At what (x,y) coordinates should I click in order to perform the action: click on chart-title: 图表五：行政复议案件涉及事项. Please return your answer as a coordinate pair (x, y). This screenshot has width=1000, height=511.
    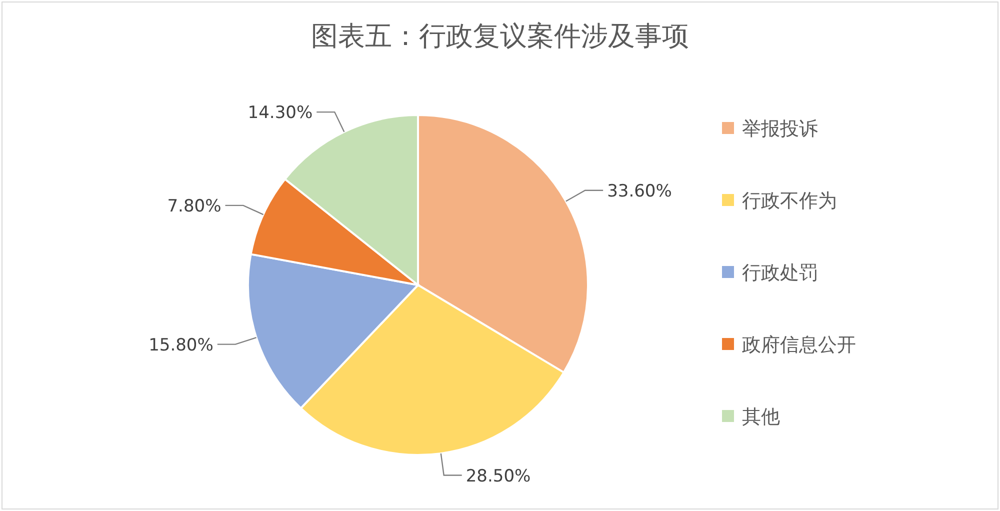
    Looking at the image, I should click on (500, 36).